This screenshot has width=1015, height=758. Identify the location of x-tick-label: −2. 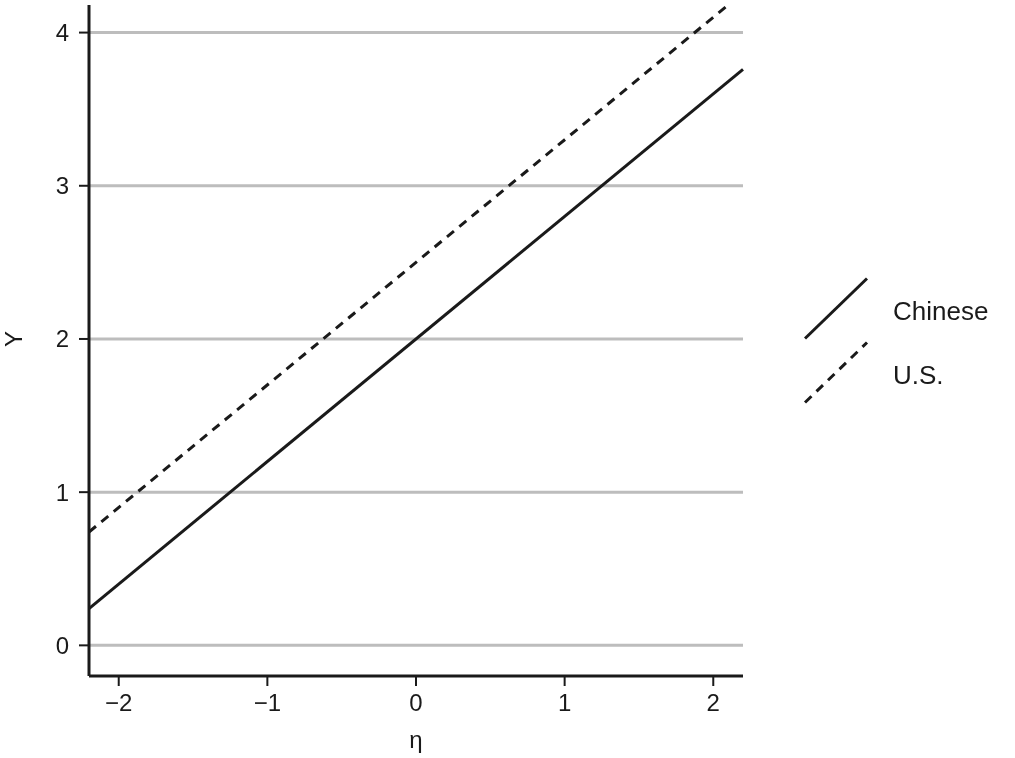
(119, 702).